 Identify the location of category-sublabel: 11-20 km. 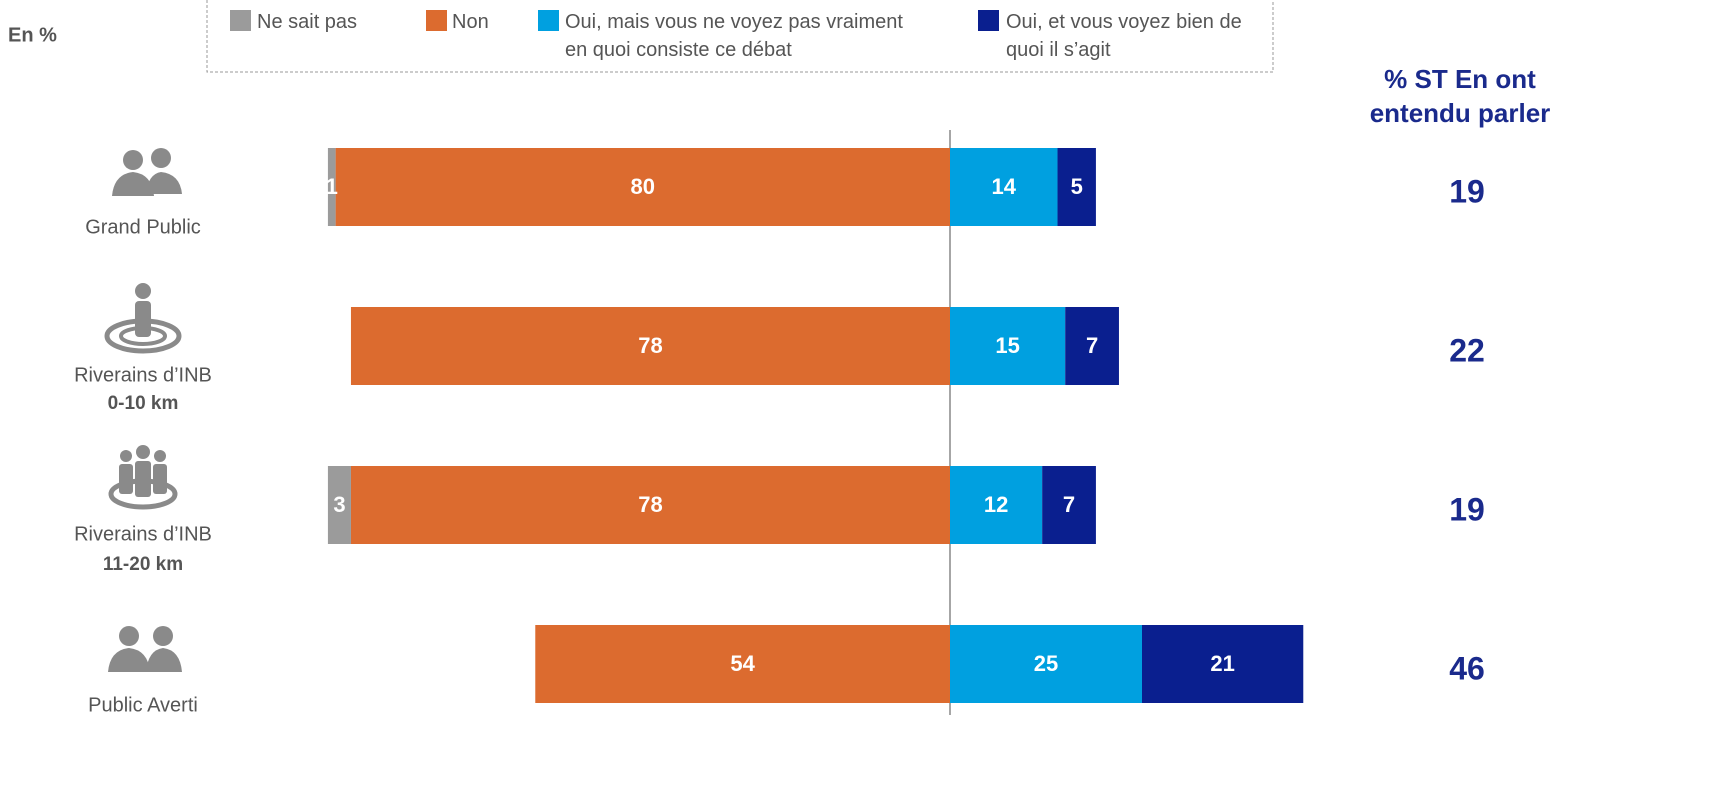
(143, 564).